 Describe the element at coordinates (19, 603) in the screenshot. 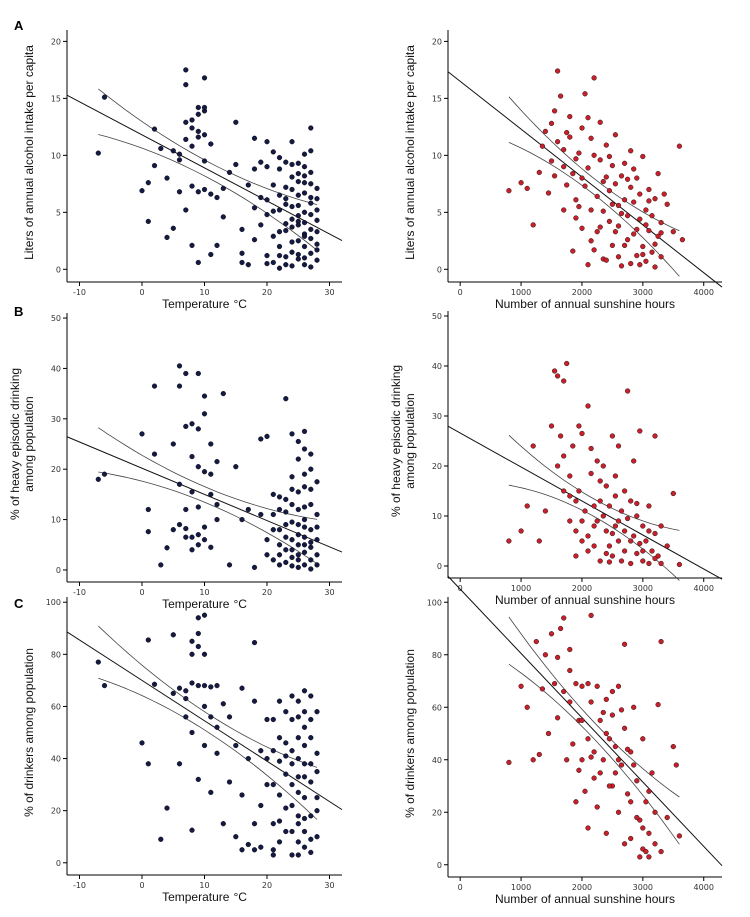

I see `panel-label-c: C` at that location.